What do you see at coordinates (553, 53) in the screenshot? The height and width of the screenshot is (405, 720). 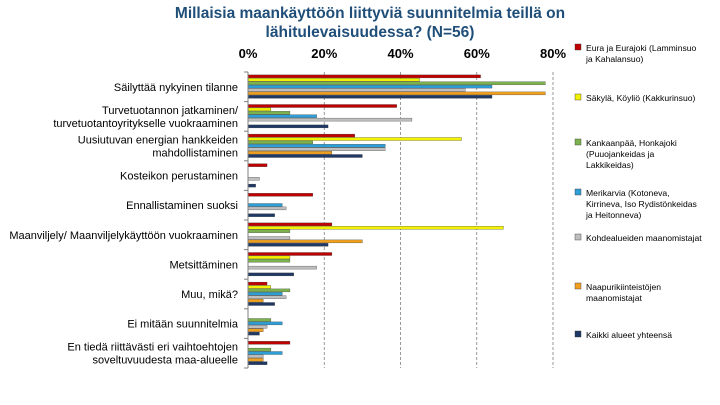 I see `x-tick-label: 80%` at bounding box center [553, 53].